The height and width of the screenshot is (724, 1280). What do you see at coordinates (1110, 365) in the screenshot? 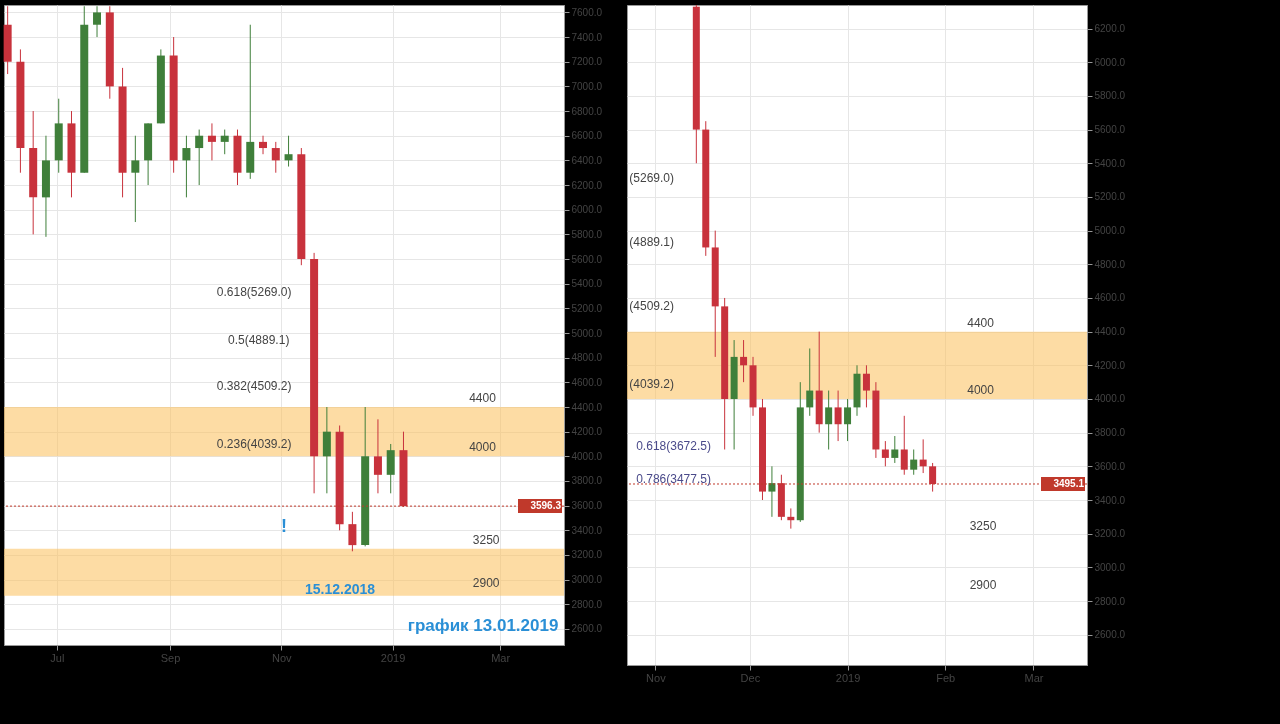
I see `y-tick-label: 4200.0` at bounding box center [1110, 365].